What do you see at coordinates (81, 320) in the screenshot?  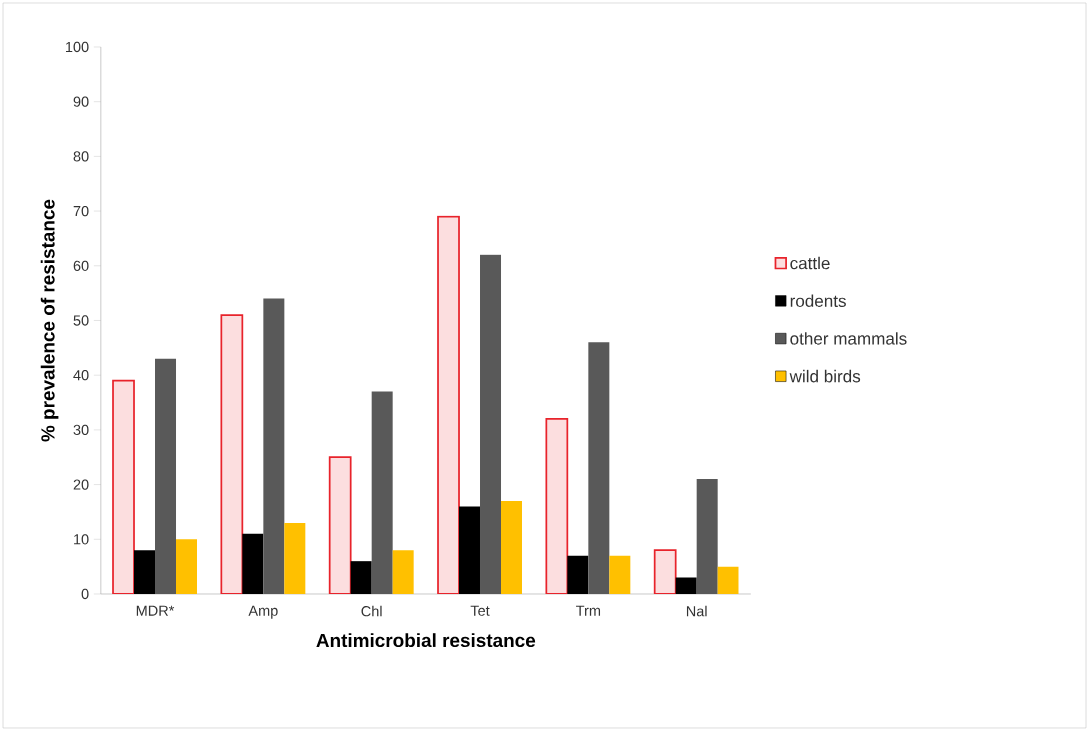 I see `y-tick-label: 50` at bounding box center [81, 320].